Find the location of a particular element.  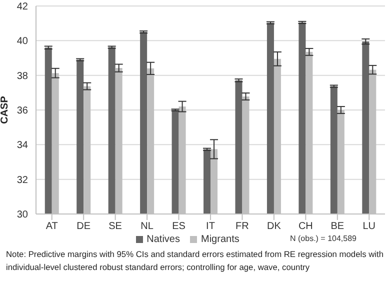

y-tick-label: 32 is located at coordinates (22, 180).